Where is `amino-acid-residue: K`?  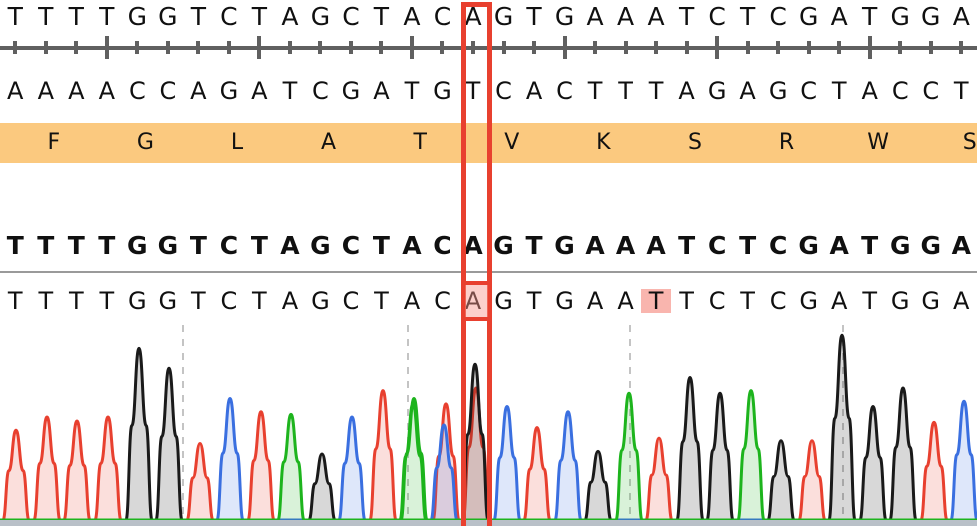 amino-acid-residue: K is located at coordinates (603, 142).